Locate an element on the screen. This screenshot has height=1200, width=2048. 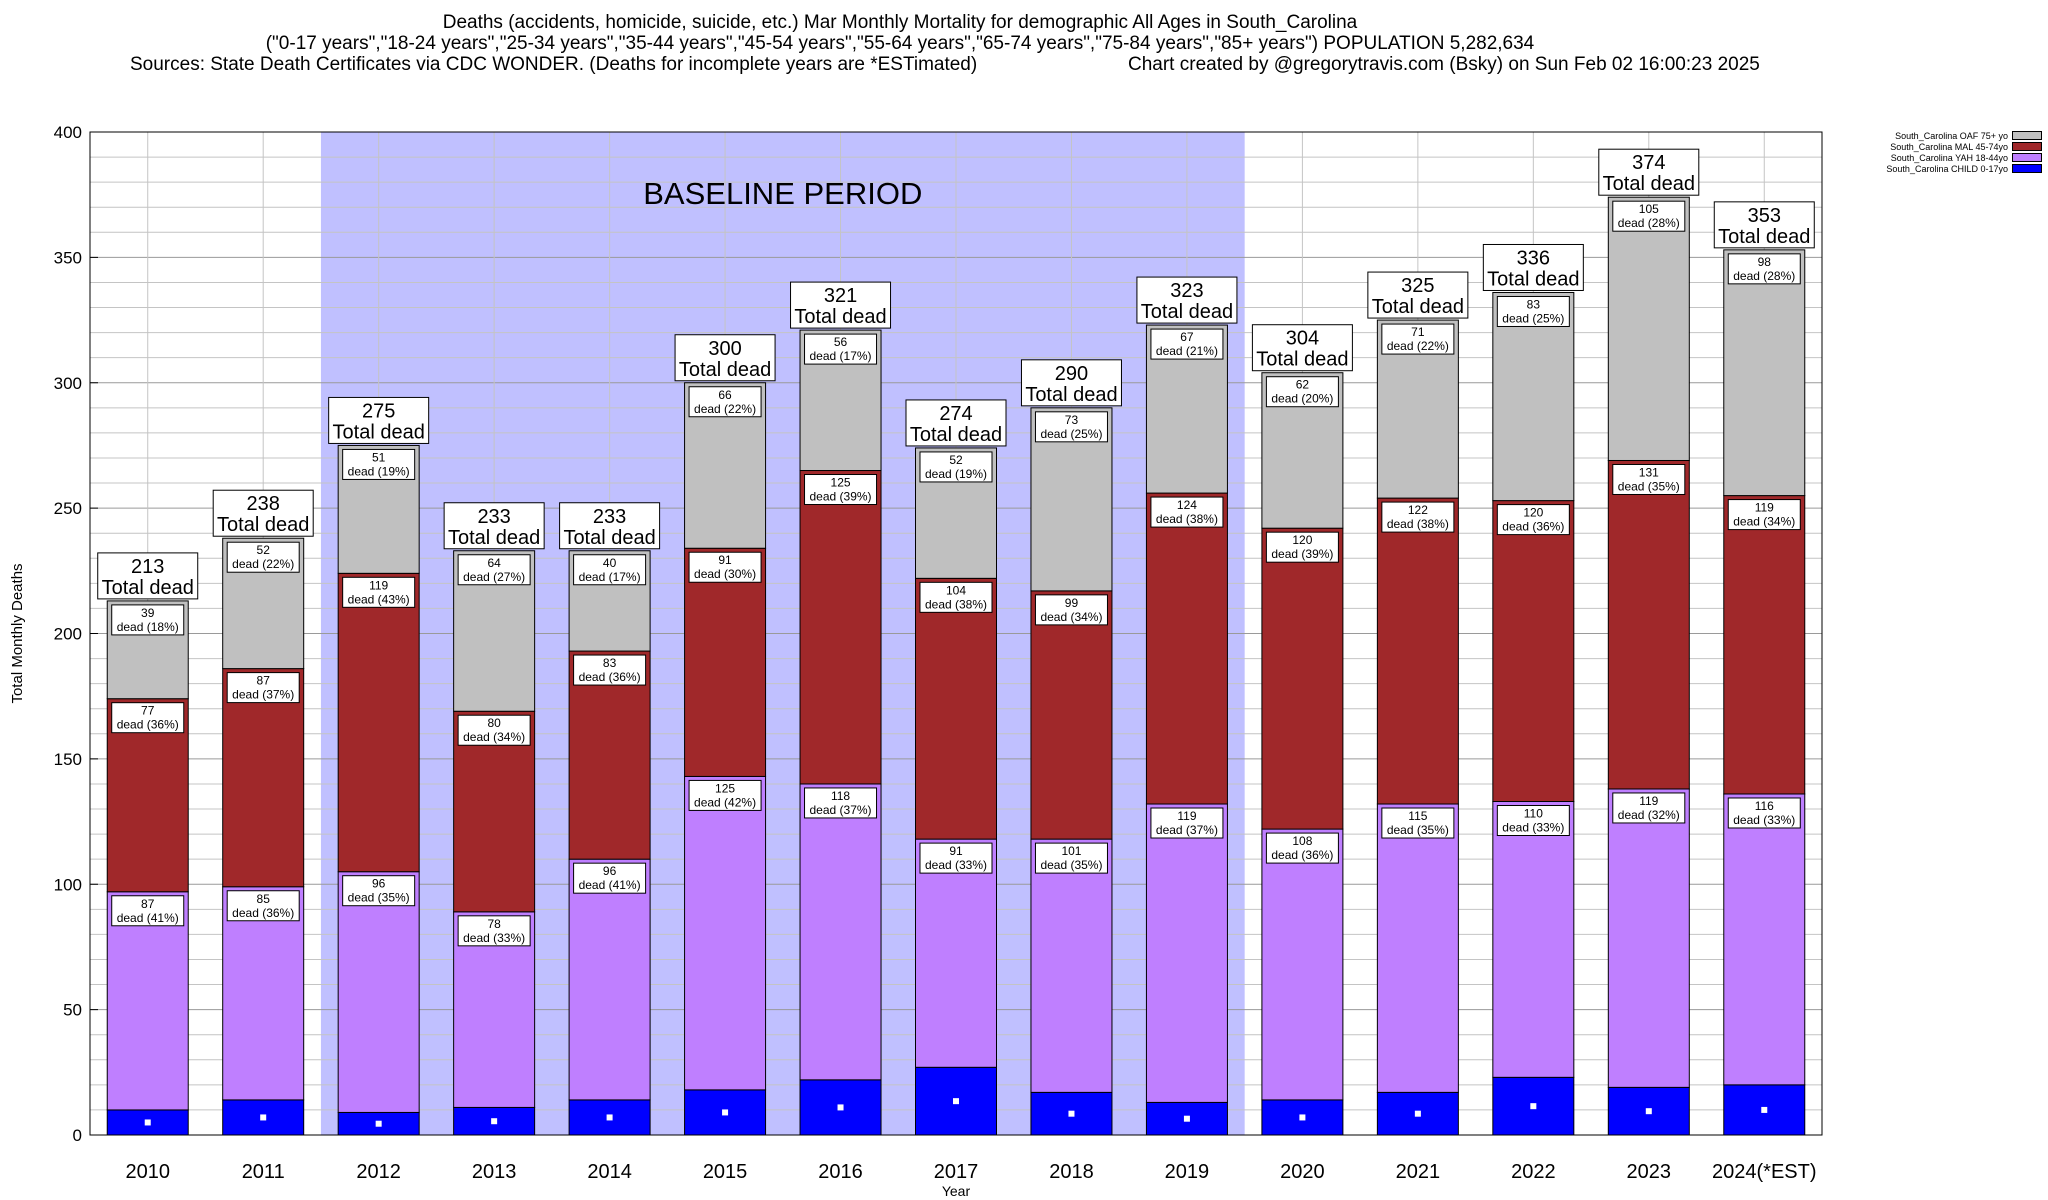
segment-value-label: 98 is located at coordinates (1765, 262).